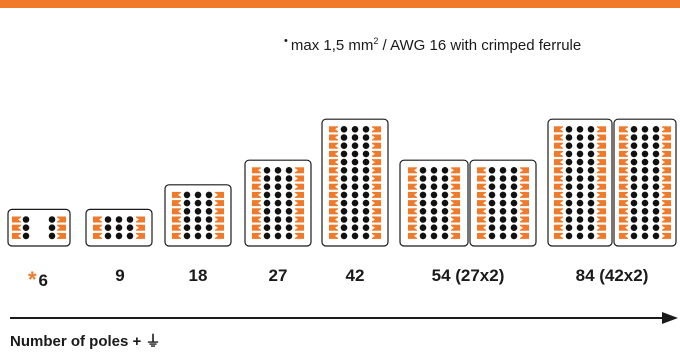 The image size is (680, 352). Describe the element at coordinates (153, 341) in the screenshot. I see `ground-icon: ⏚` at that location.